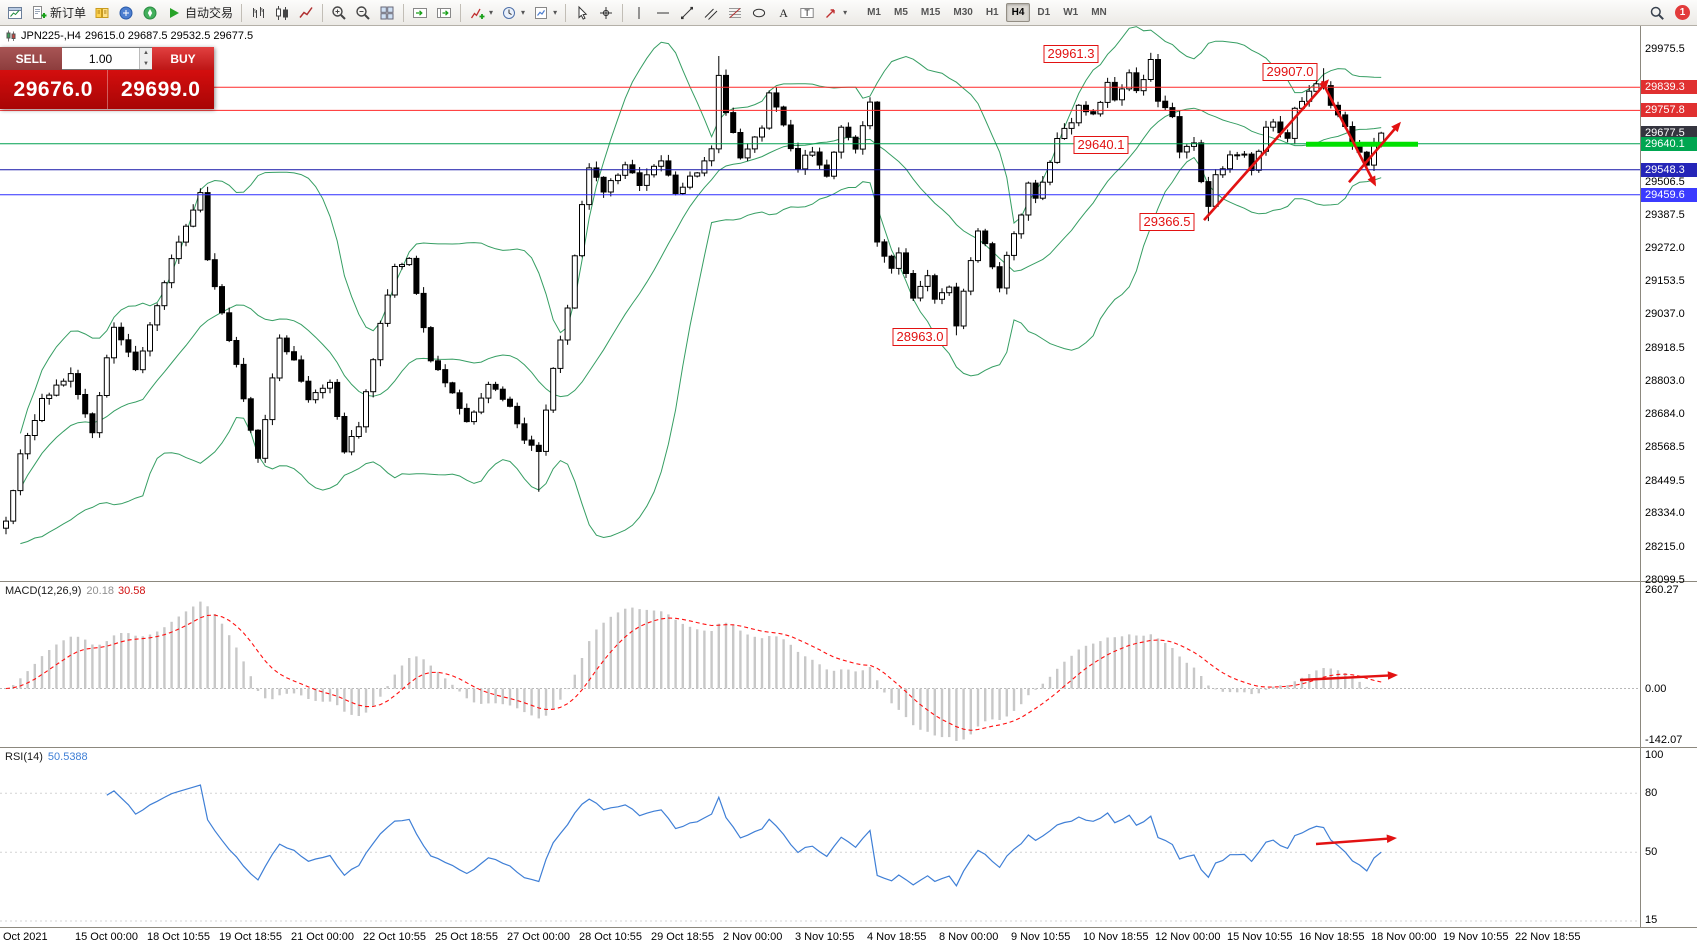 This screenshot has width=1697, height=947. What do you see at coordinates (1332, 937) in the screenshot?
I see `time-axis-label: 16 Nov 18:55` at bounding box center [1332, 937].